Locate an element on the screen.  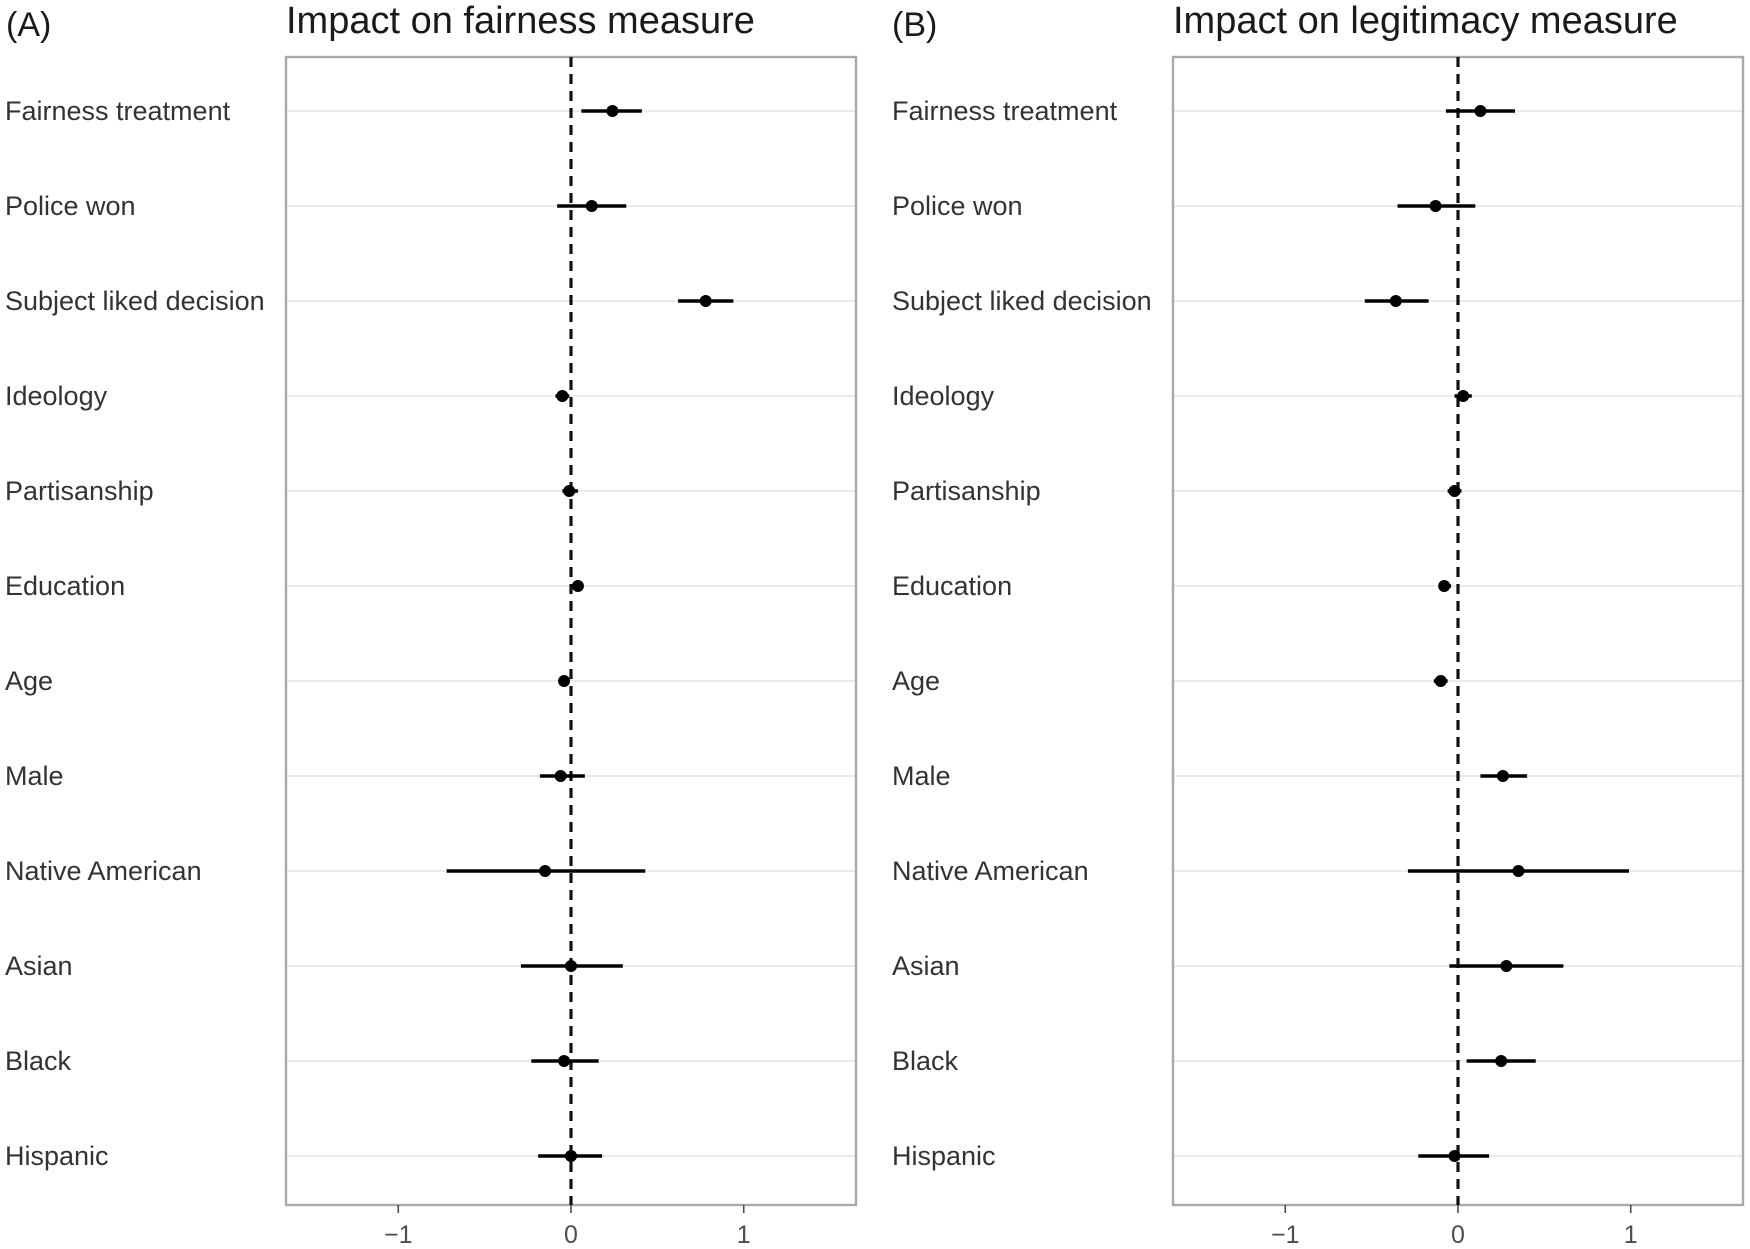
panel-title: Impact on fairness measure is located at coordinates (520, 21).